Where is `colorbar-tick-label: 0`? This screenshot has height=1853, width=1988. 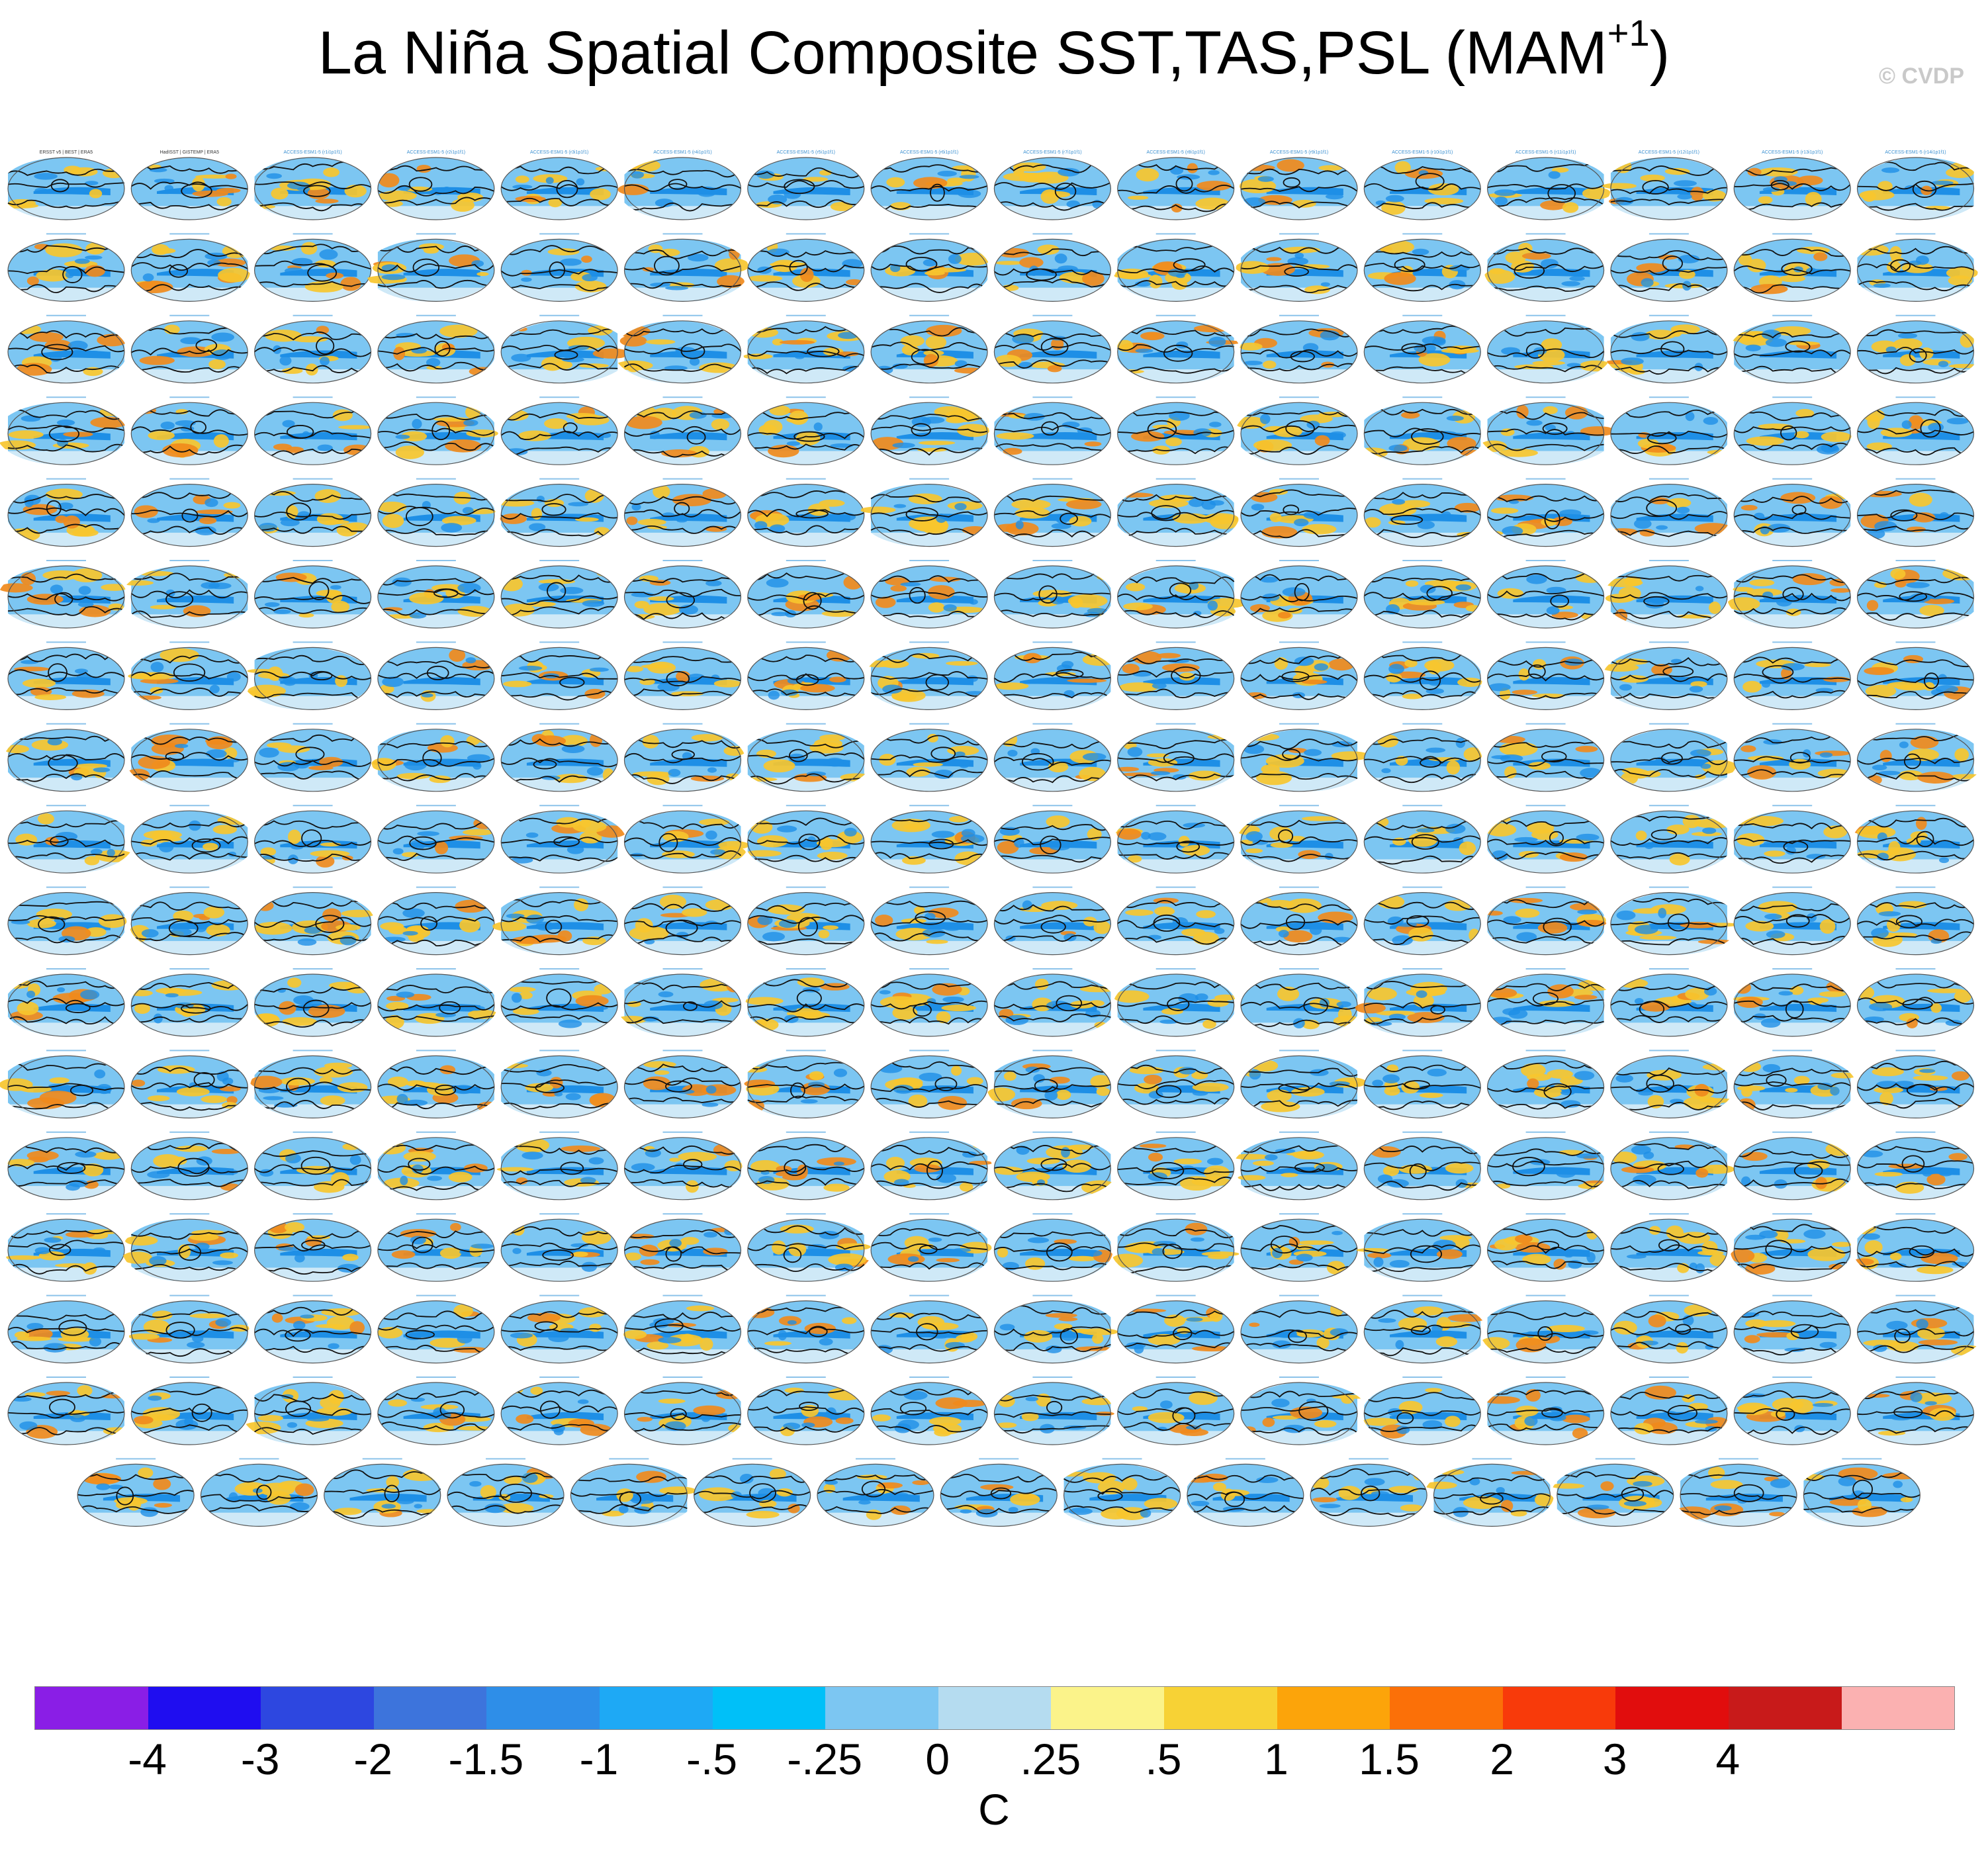 colorbar-tick-label: 0 is located at coordinates (937, 1759).